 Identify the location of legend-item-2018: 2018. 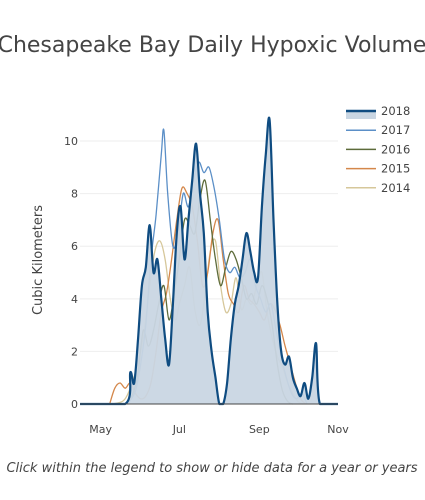
(378, 111).